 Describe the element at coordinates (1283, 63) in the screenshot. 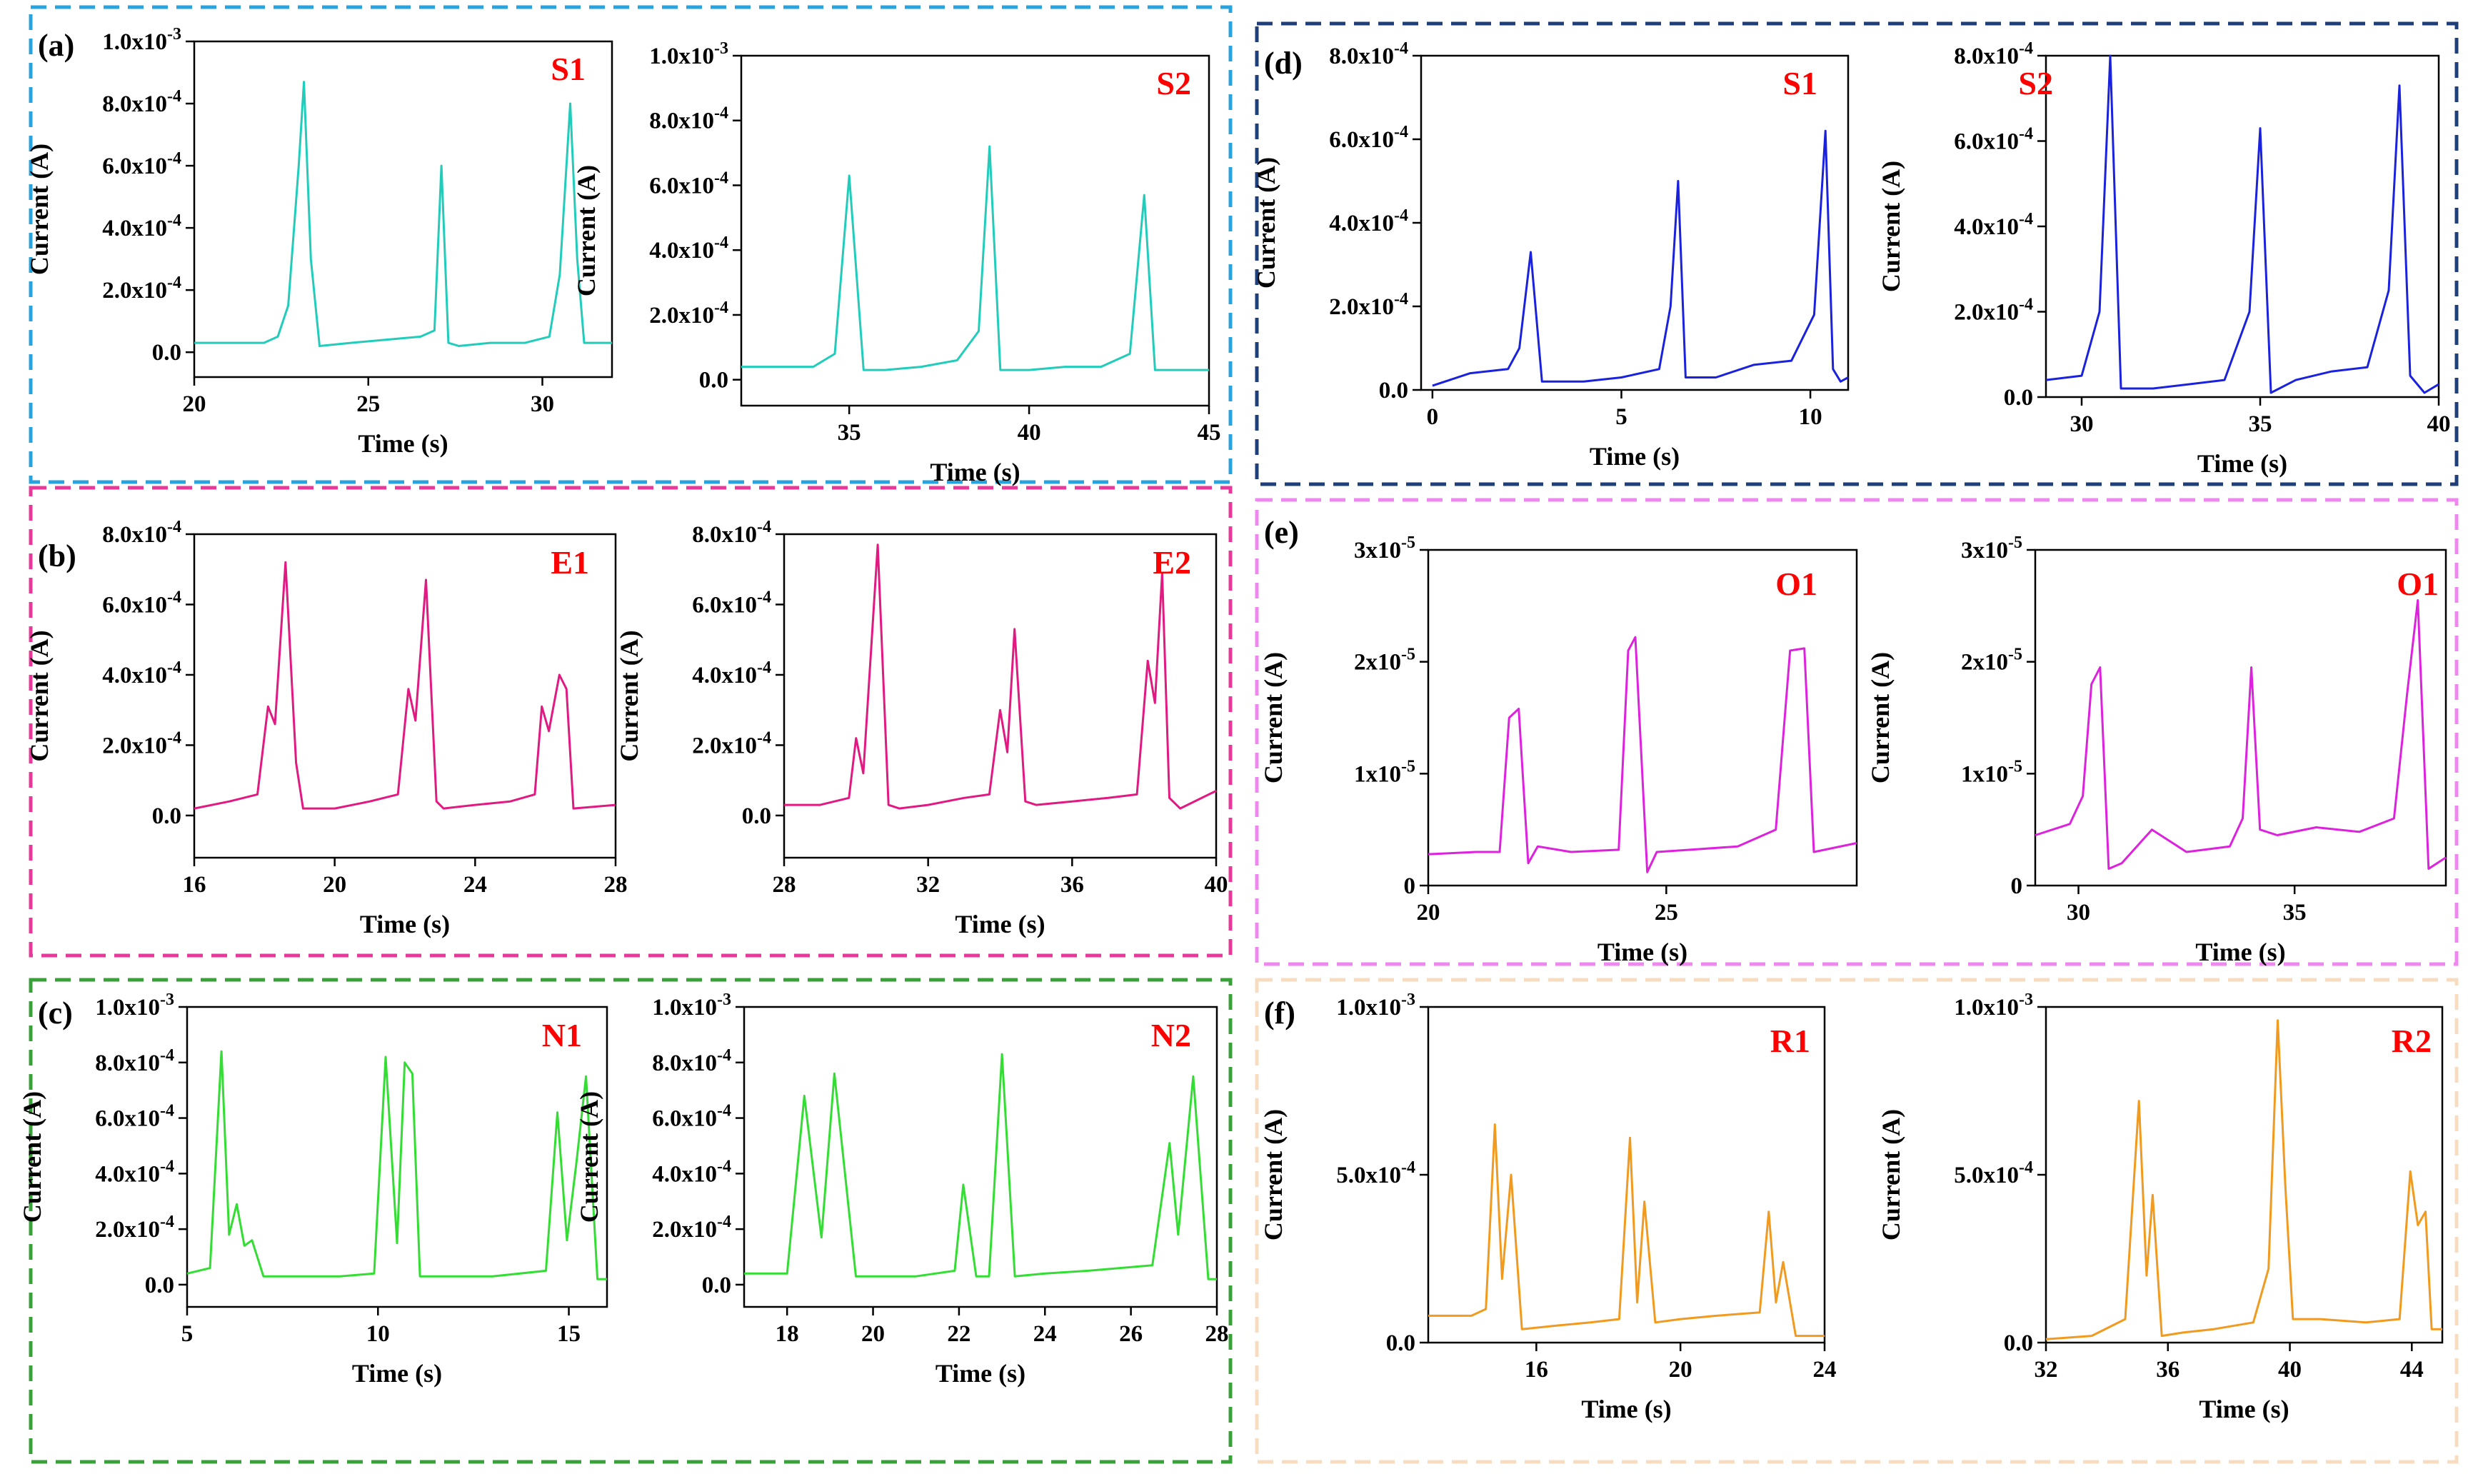

I see `panel-label: (d)` at that location.